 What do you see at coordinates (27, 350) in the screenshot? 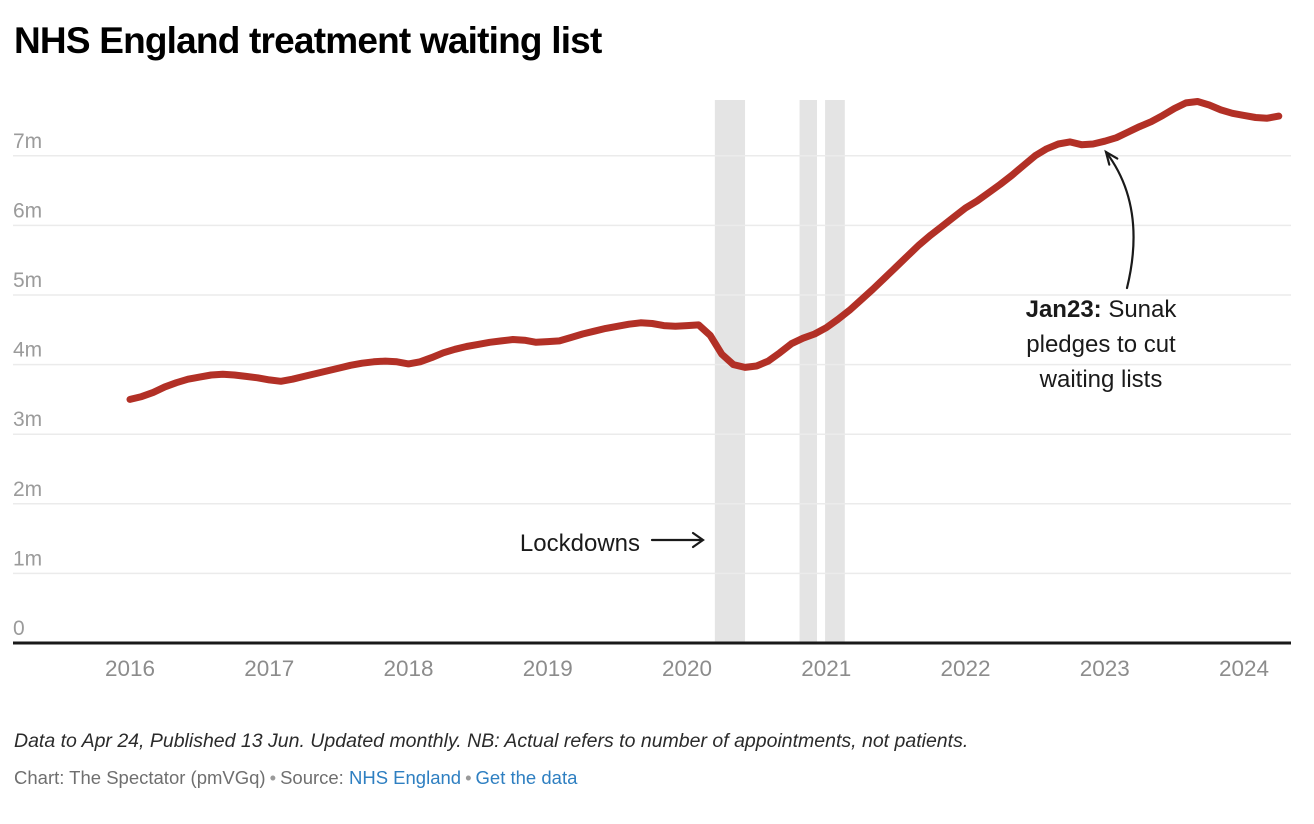
I see `y-axis-tick-label: 4m` at bounding box center [27, 350].